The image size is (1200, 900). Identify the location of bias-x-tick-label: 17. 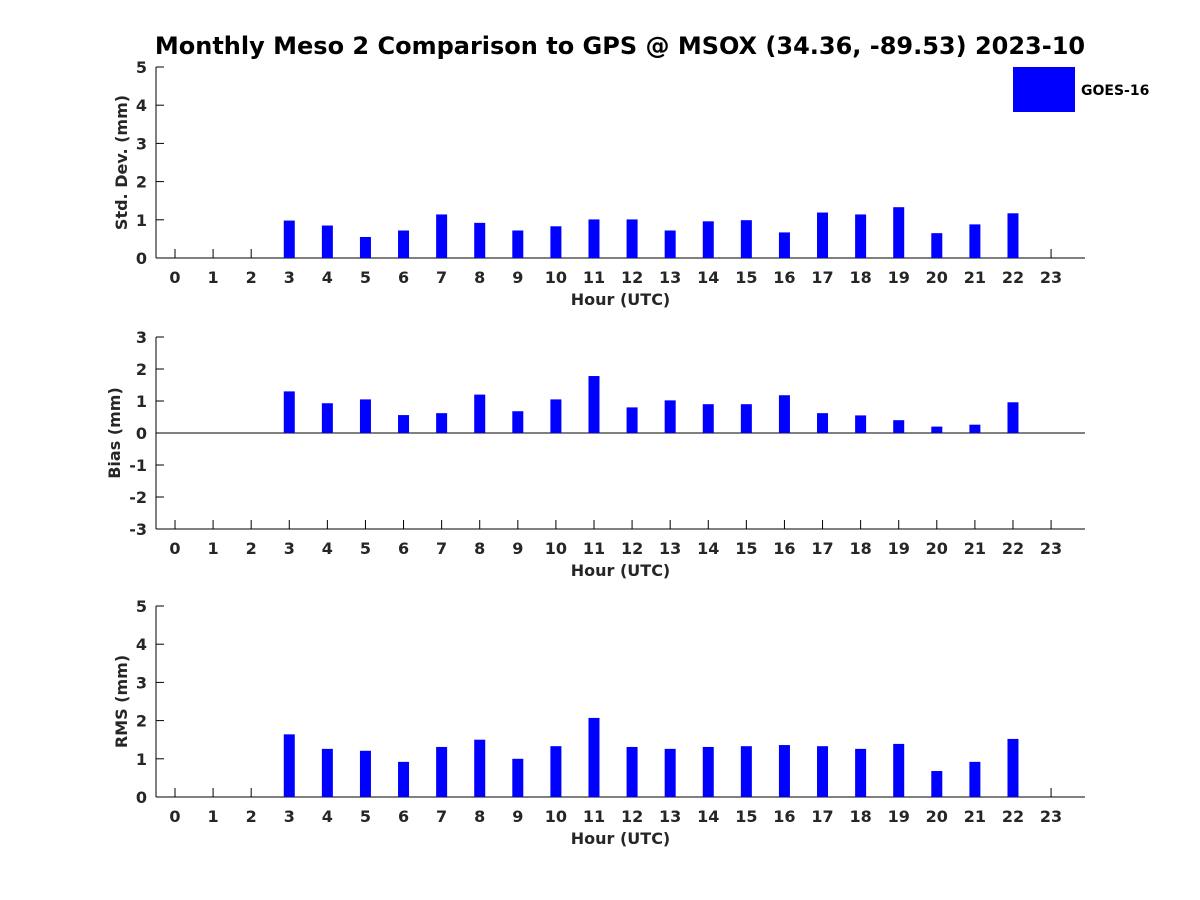
(822, 548).